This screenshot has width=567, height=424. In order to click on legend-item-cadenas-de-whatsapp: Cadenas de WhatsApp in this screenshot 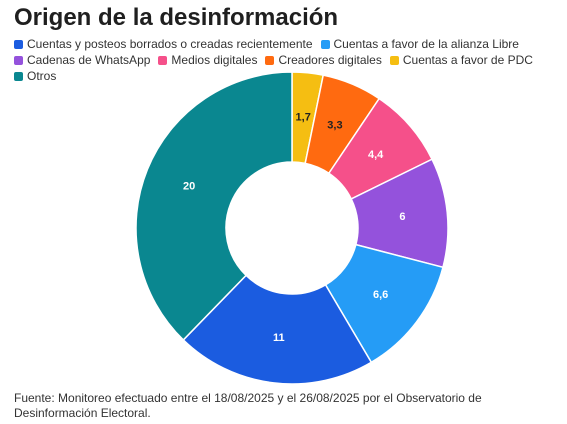, I will do `click(82, 60)`.